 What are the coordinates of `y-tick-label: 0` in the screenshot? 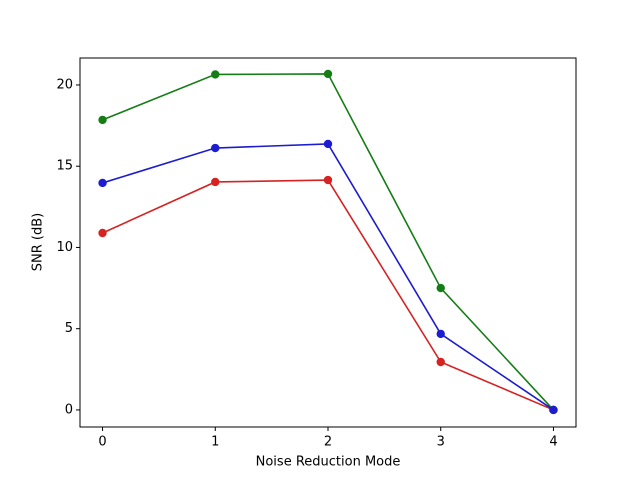 It's located at (69, 409).